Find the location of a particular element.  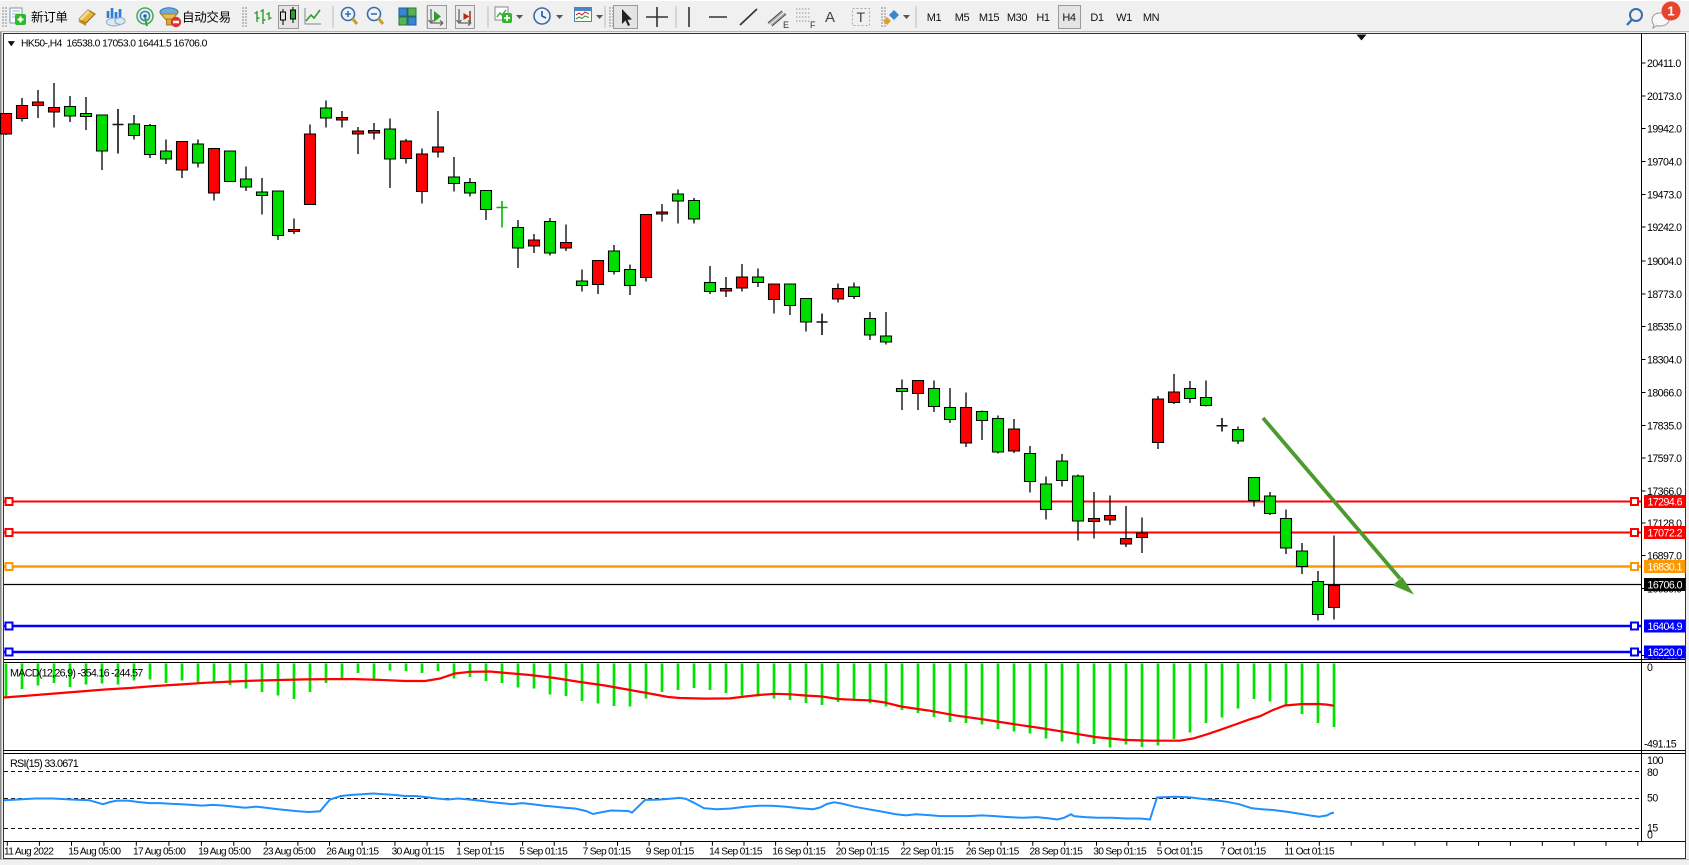

svg-text: 19473.0 is located at coordinates (1664, 195).